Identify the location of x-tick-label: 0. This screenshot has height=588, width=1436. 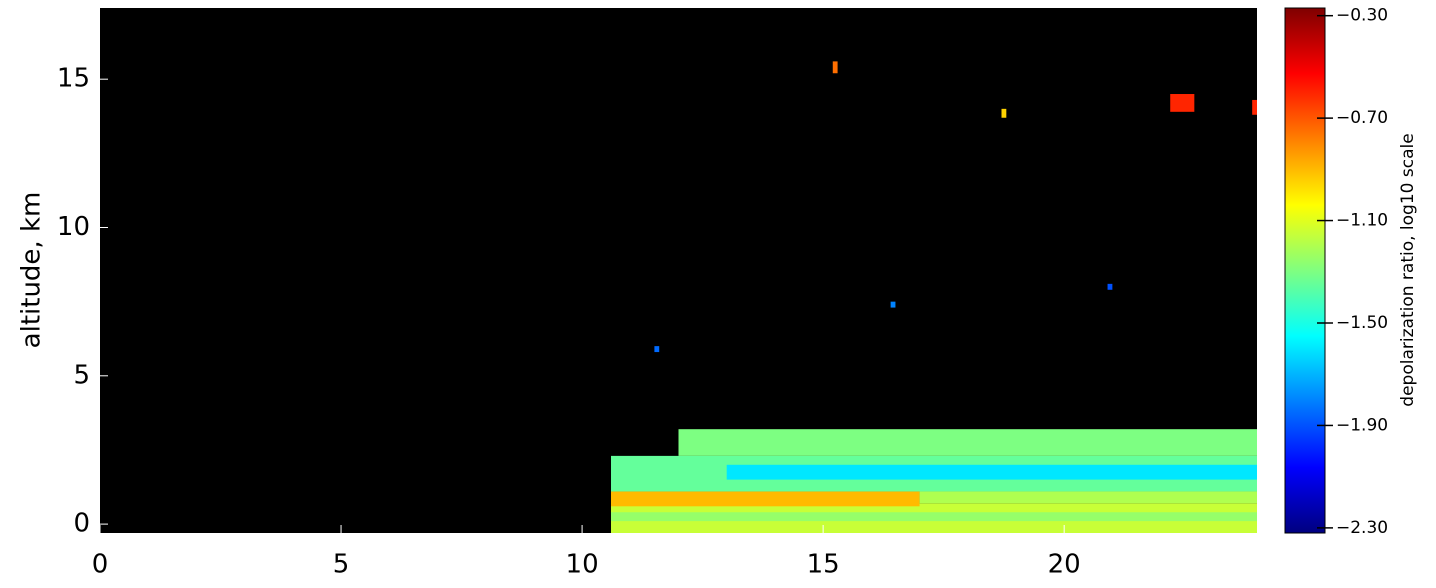
(100, 565).